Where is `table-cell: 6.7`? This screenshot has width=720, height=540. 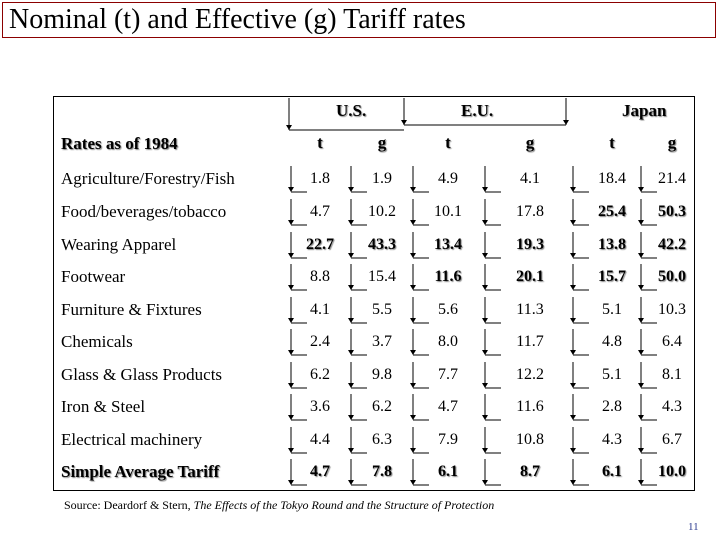 table-cell: 6.7 is located at coordinates (672, 439).